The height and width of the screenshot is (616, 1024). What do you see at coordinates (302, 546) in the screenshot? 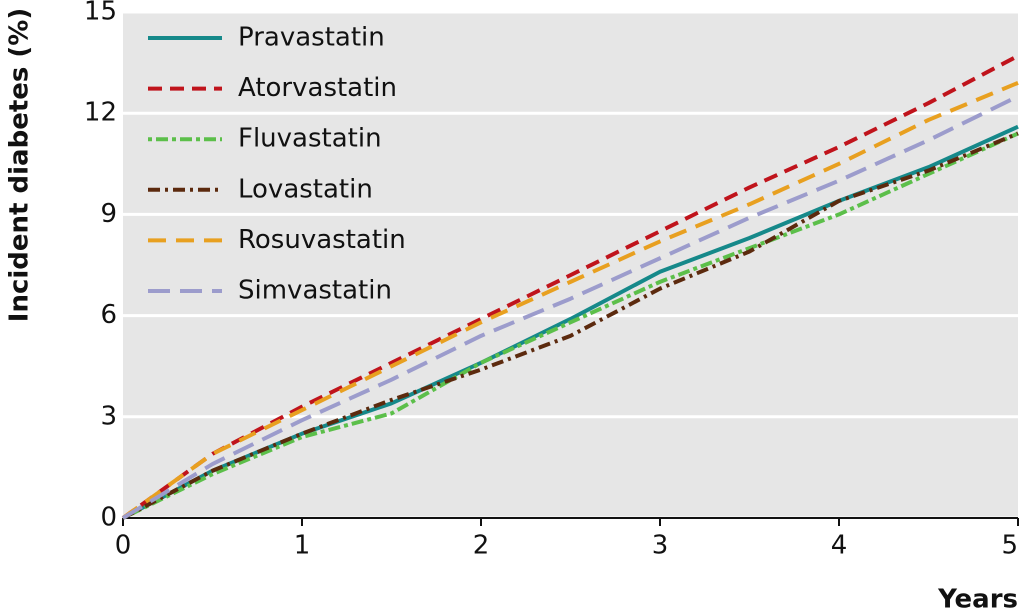
I see `x-tick-label: 1` at bounding box center [302, 546].